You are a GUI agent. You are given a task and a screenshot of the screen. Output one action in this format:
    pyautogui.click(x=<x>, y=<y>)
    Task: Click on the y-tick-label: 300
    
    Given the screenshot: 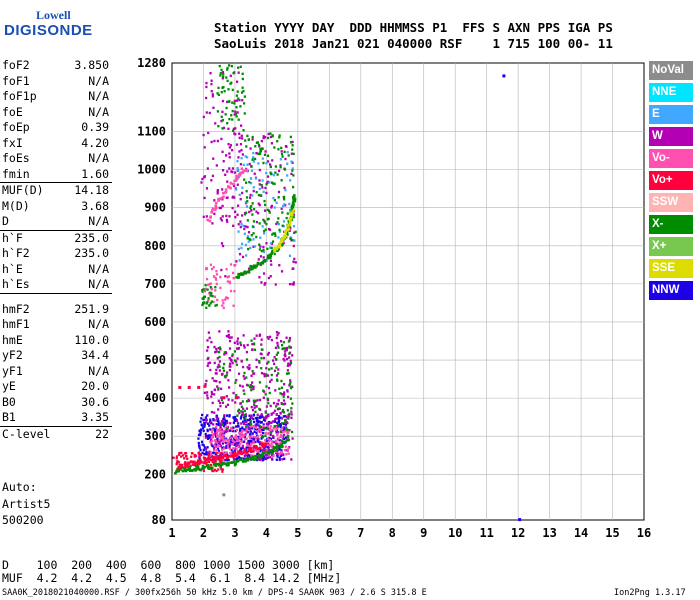 What is the action you would take?
    pyautogui.click(x=155, y=436)
    